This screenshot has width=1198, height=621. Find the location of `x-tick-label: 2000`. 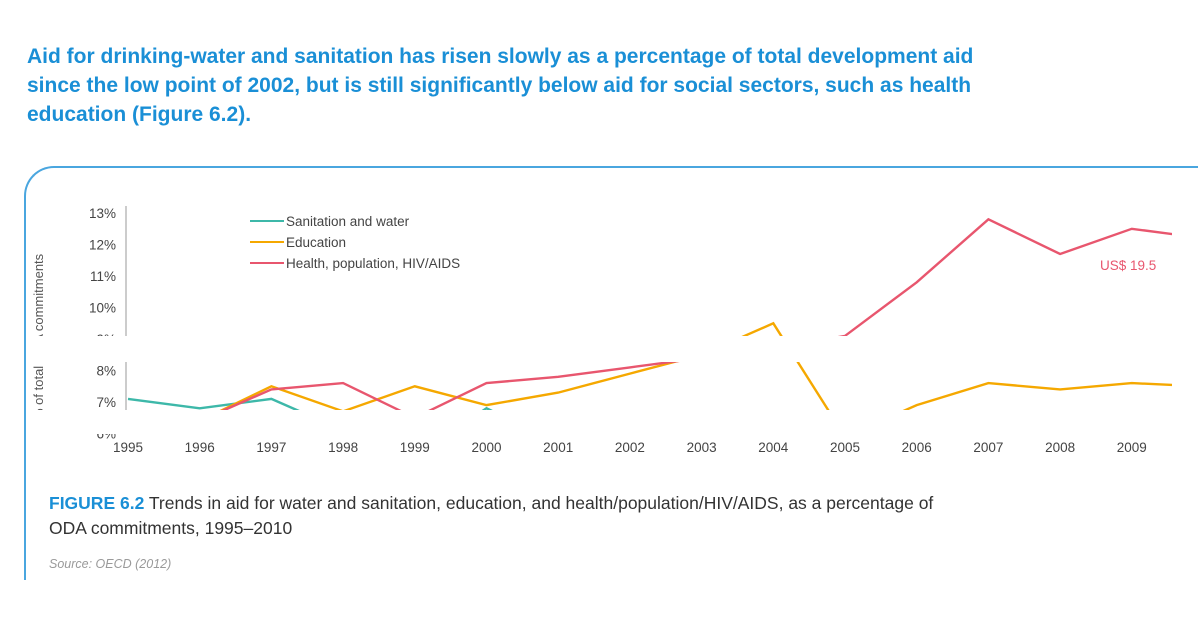

x-tick-label: 2000 is located at coordinates (486, 447).